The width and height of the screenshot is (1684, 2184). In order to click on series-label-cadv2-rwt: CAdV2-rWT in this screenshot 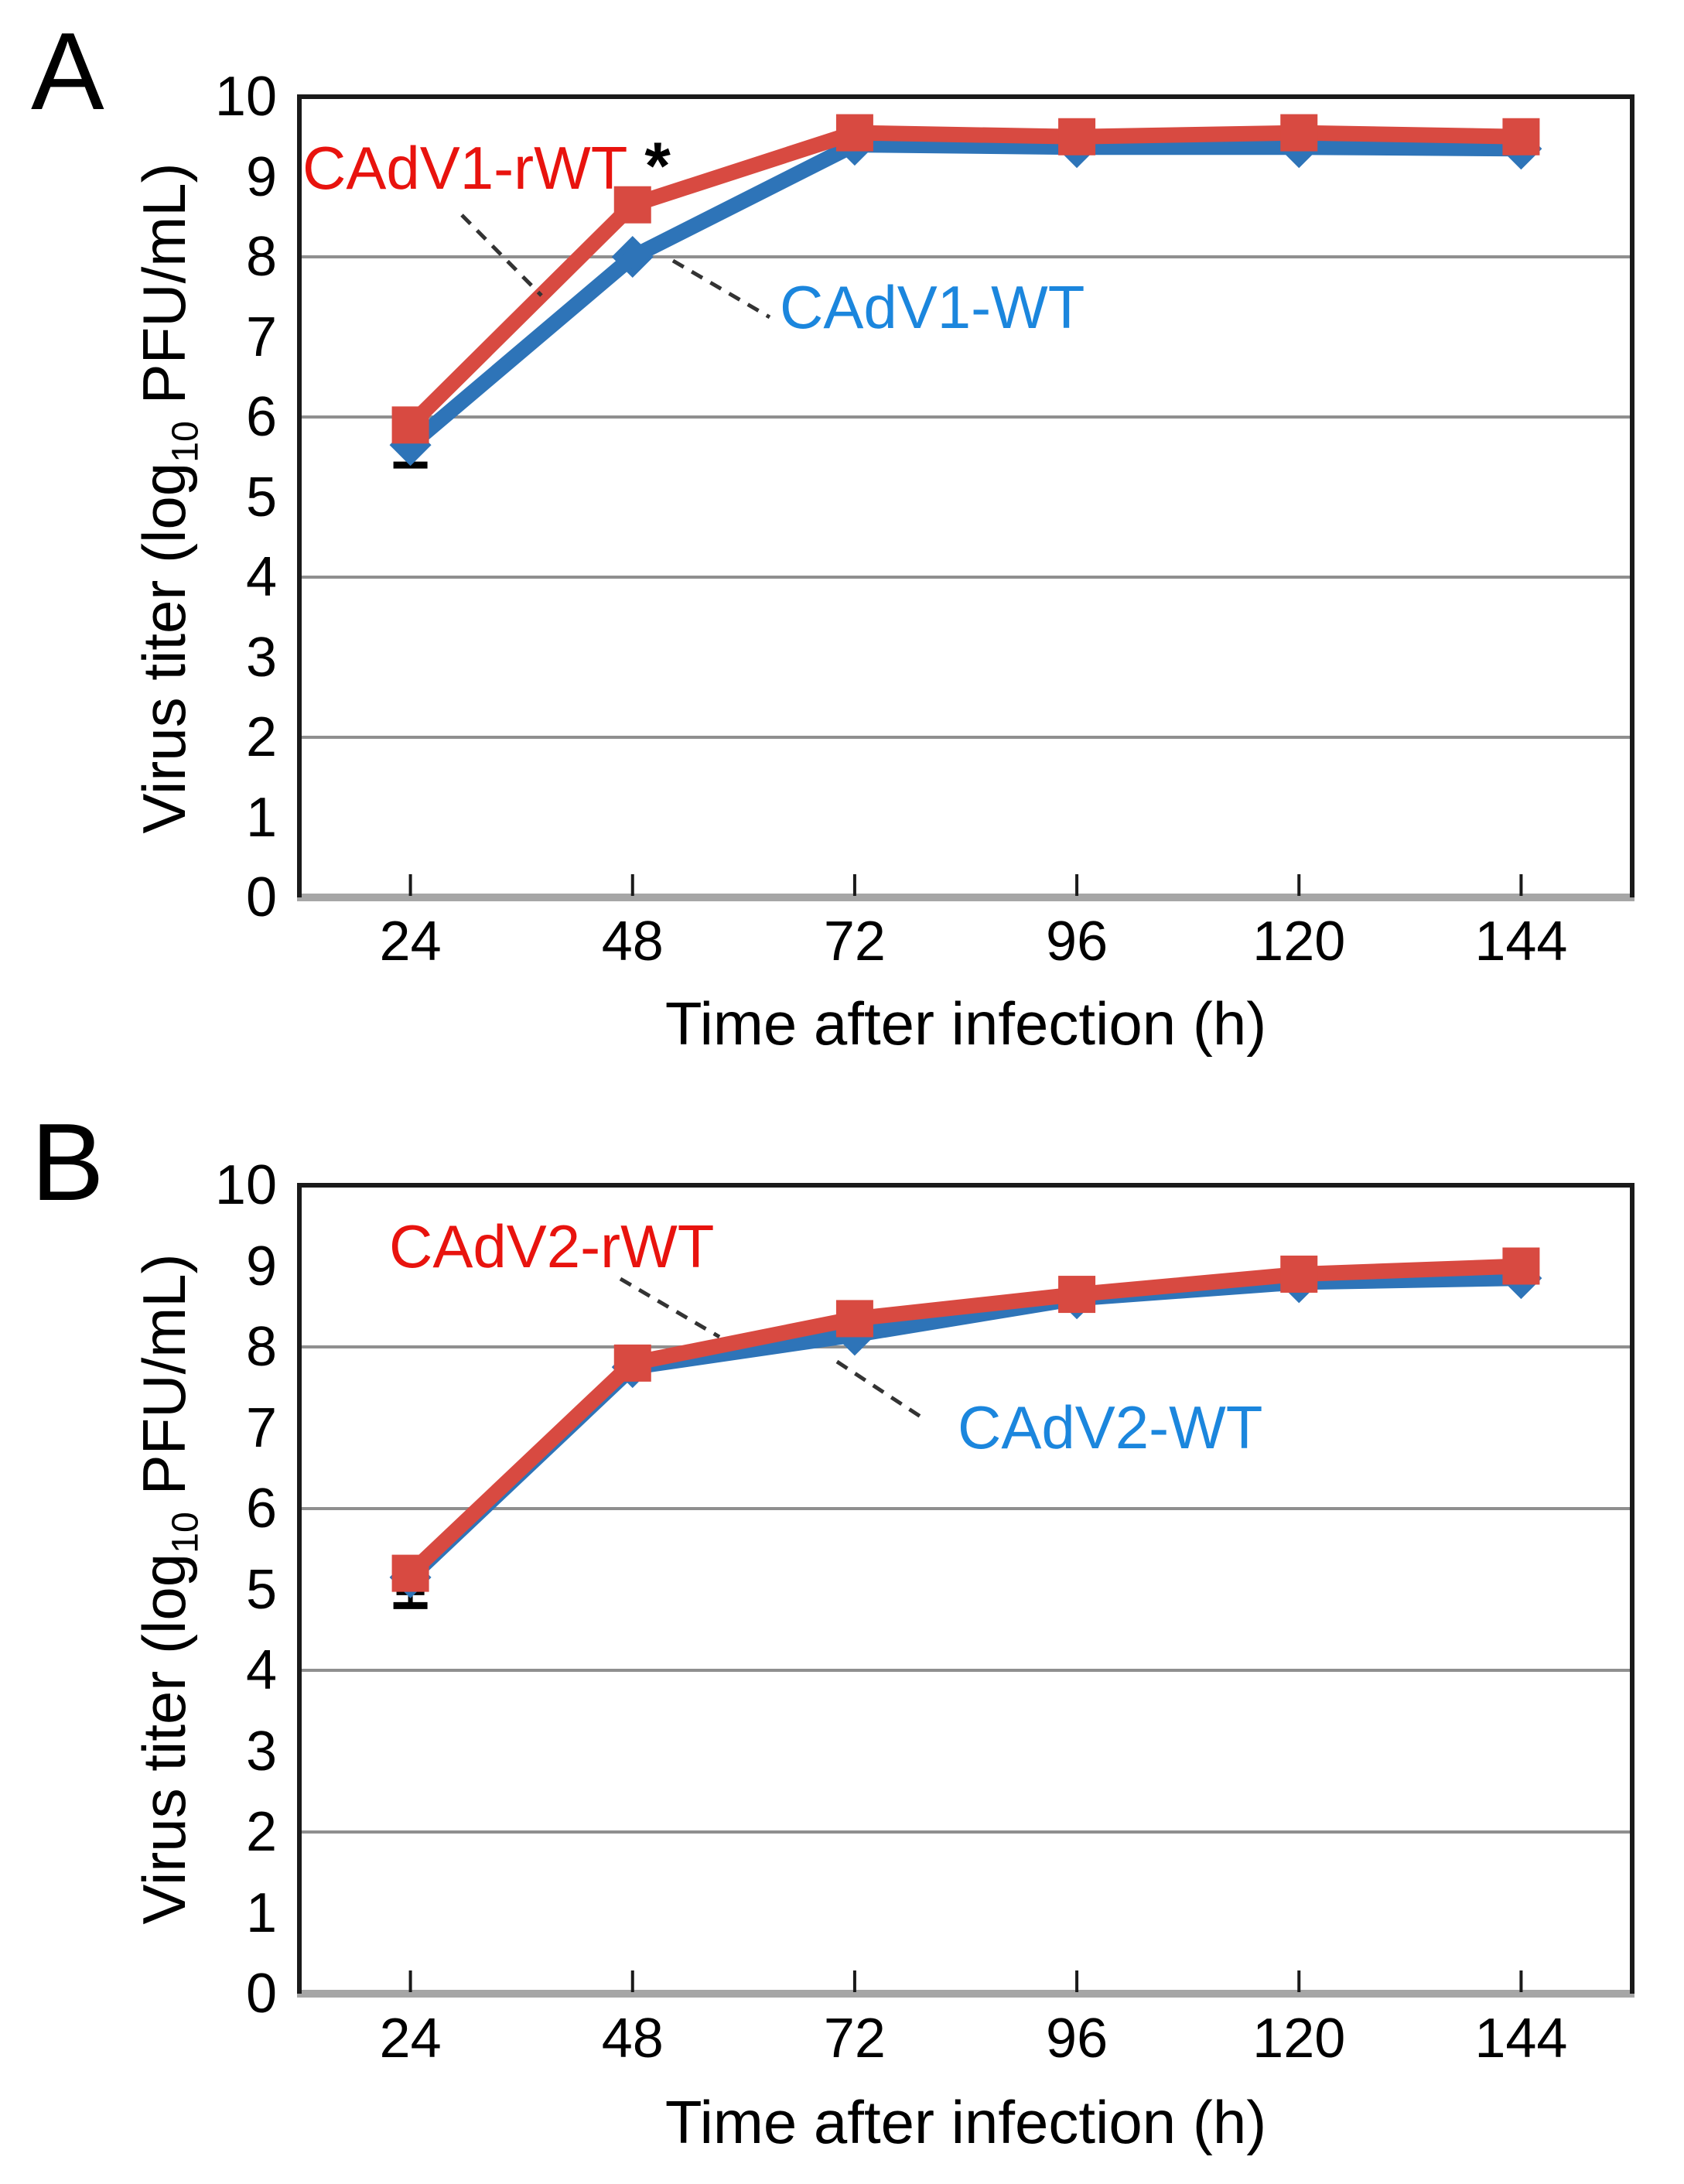, I will do `click(552, 1246)`.